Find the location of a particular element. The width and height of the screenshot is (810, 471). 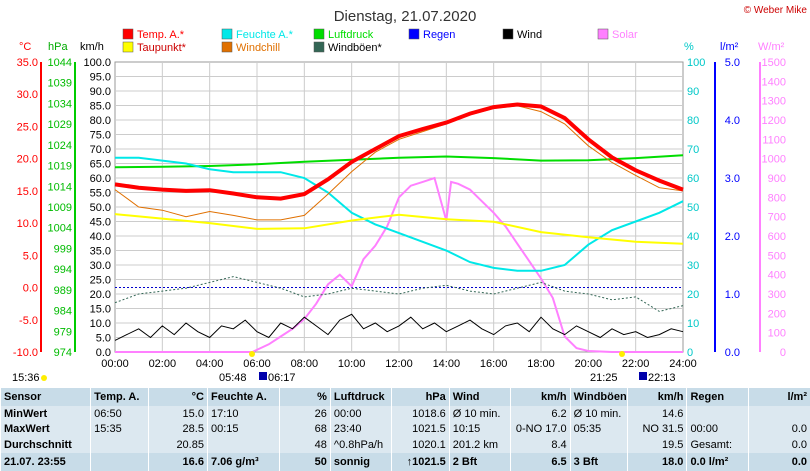

pressure-unit: hPa is located at coordinates (58, 47).